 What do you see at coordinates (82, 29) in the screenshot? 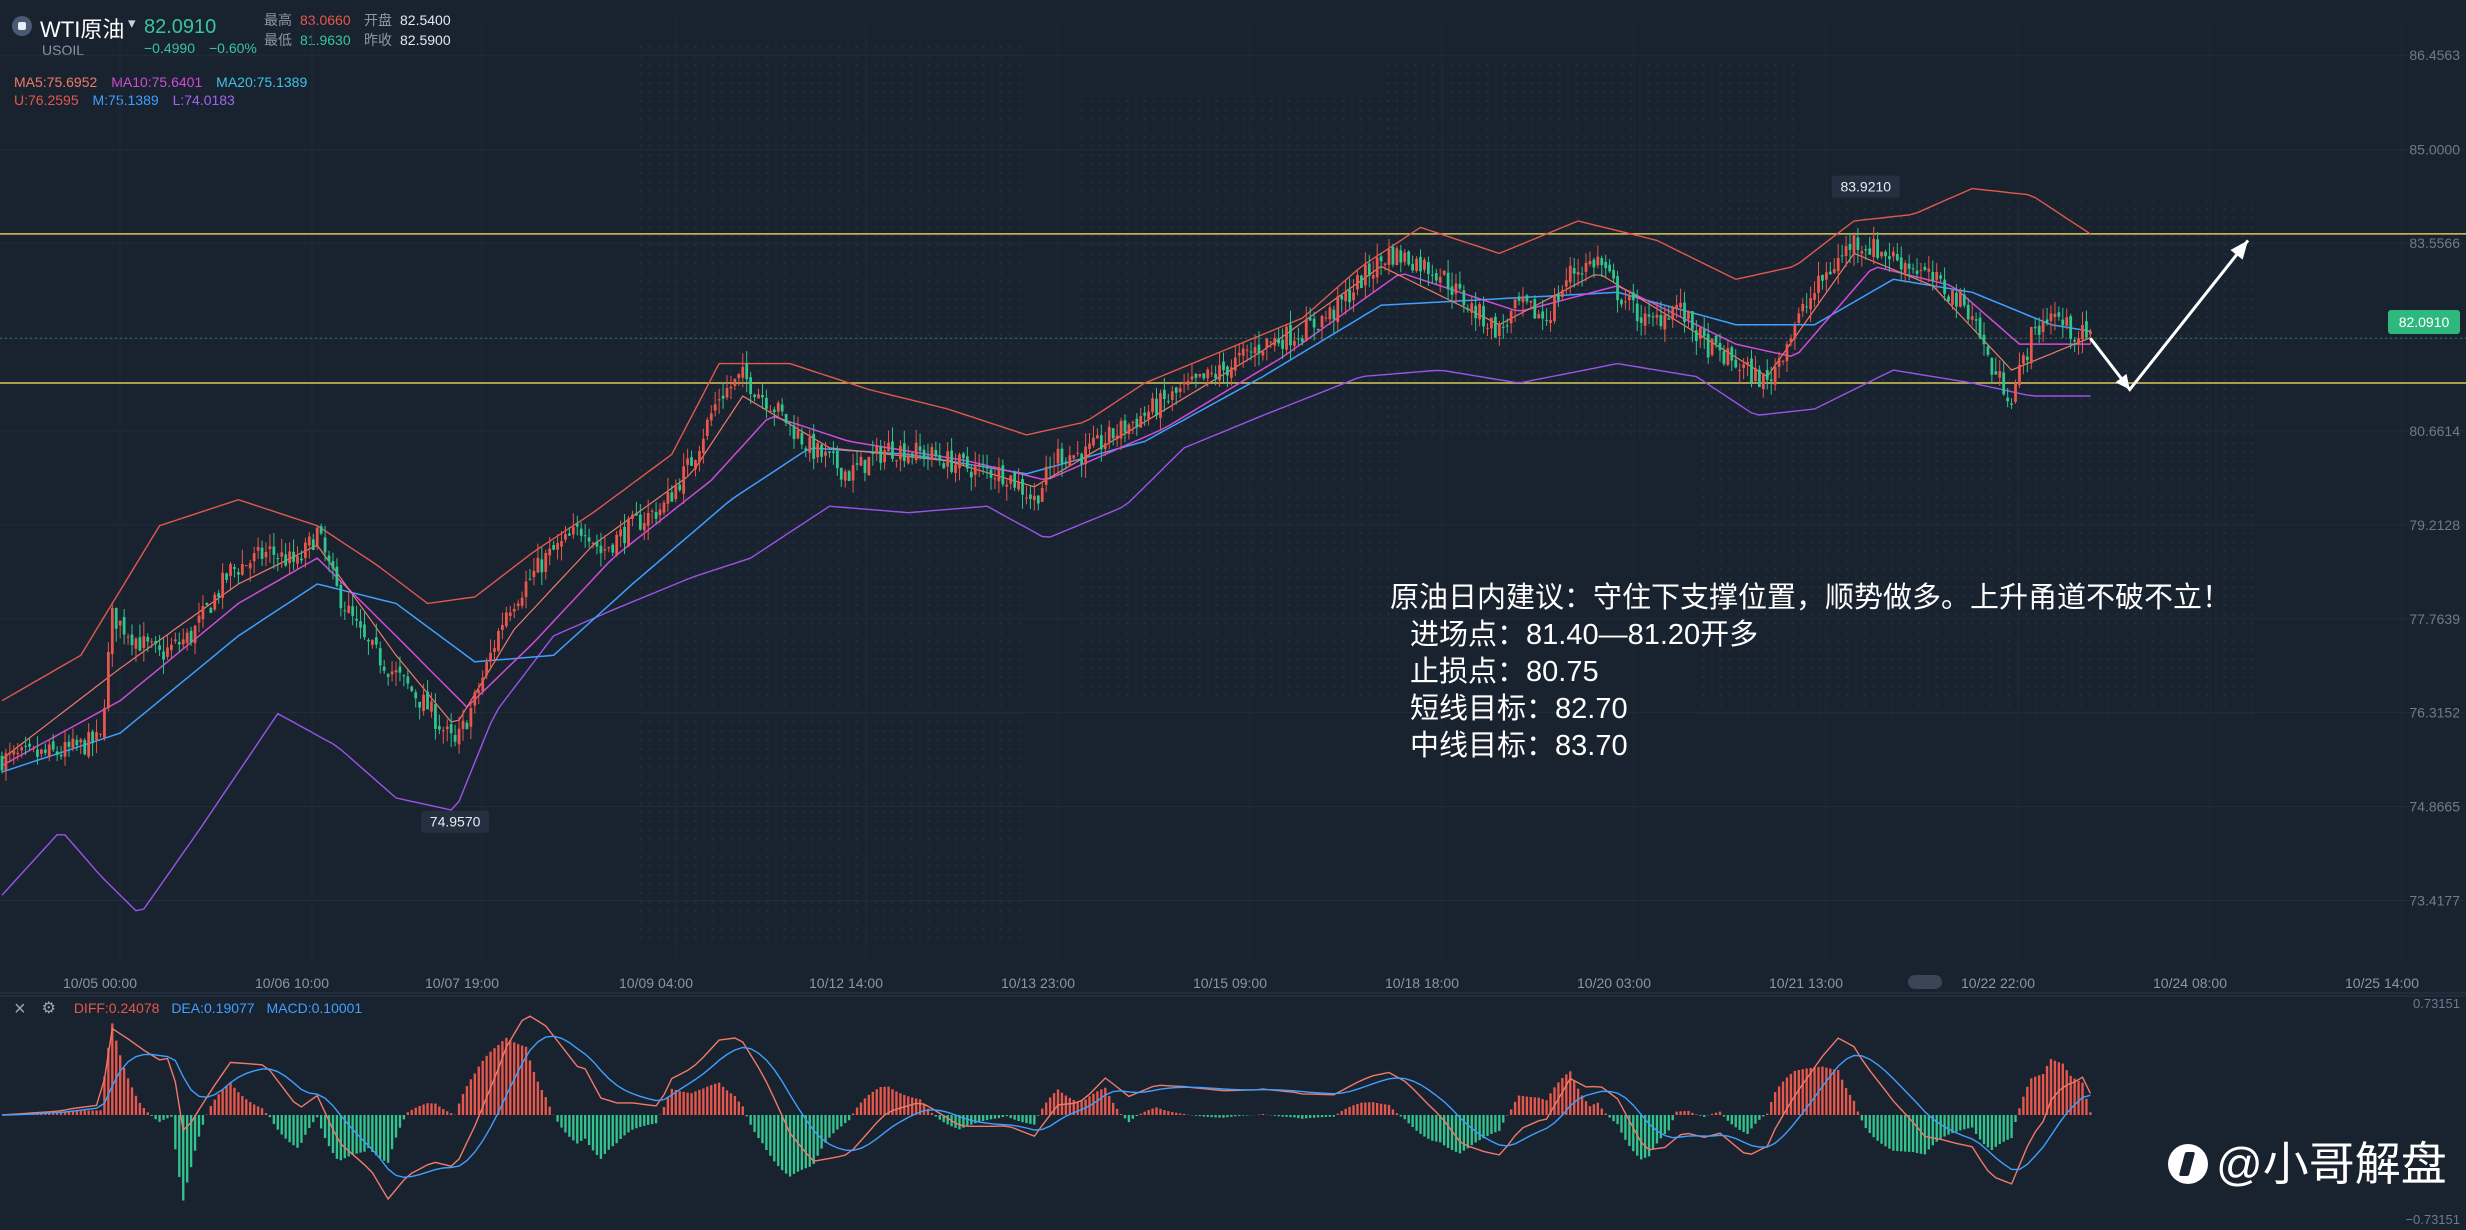
I see `symbol-selector: WTI原油` at bounding box center [82, 29].